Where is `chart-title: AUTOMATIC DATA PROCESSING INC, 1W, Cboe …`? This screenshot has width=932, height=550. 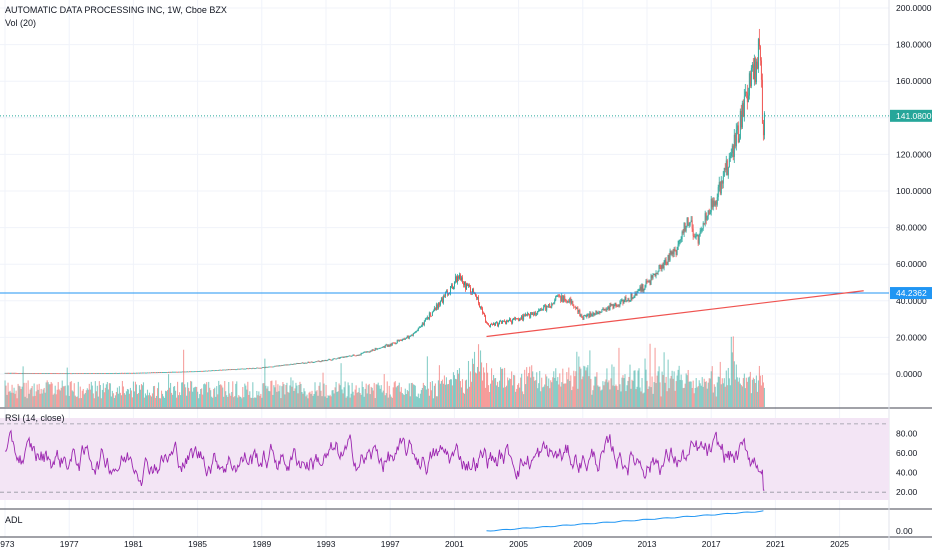 chart-title: AUTOMATIC DATA PROCESSING INC, 1W, Cboe … is located at coordinates (116, 10).